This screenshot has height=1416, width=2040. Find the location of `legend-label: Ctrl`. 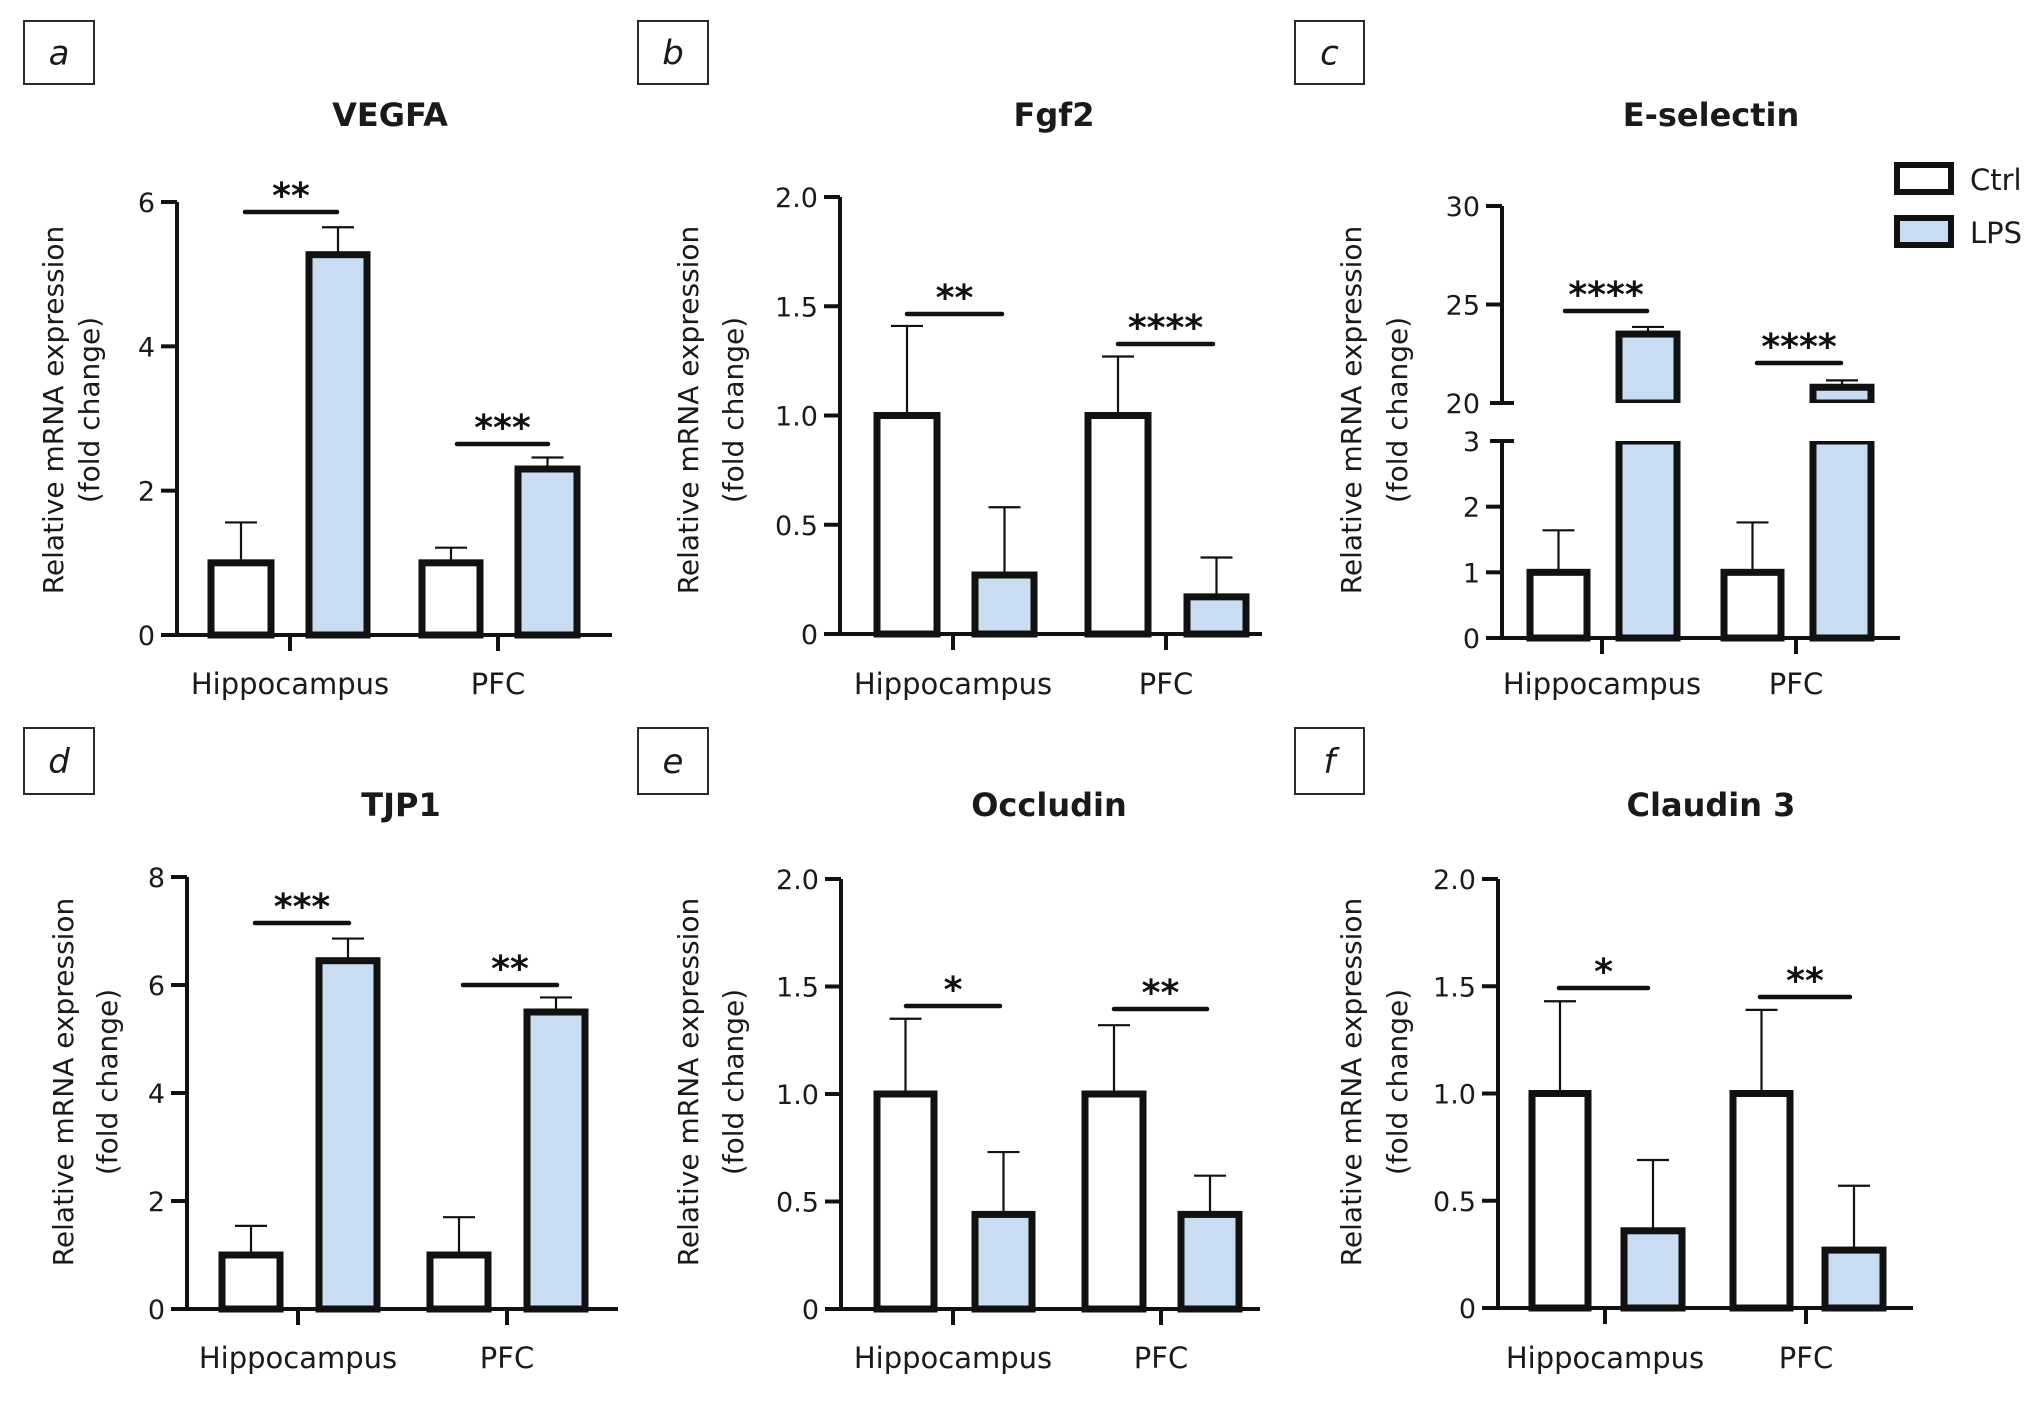

legend-label: Ctrl is located at coordinates (1996, 180).